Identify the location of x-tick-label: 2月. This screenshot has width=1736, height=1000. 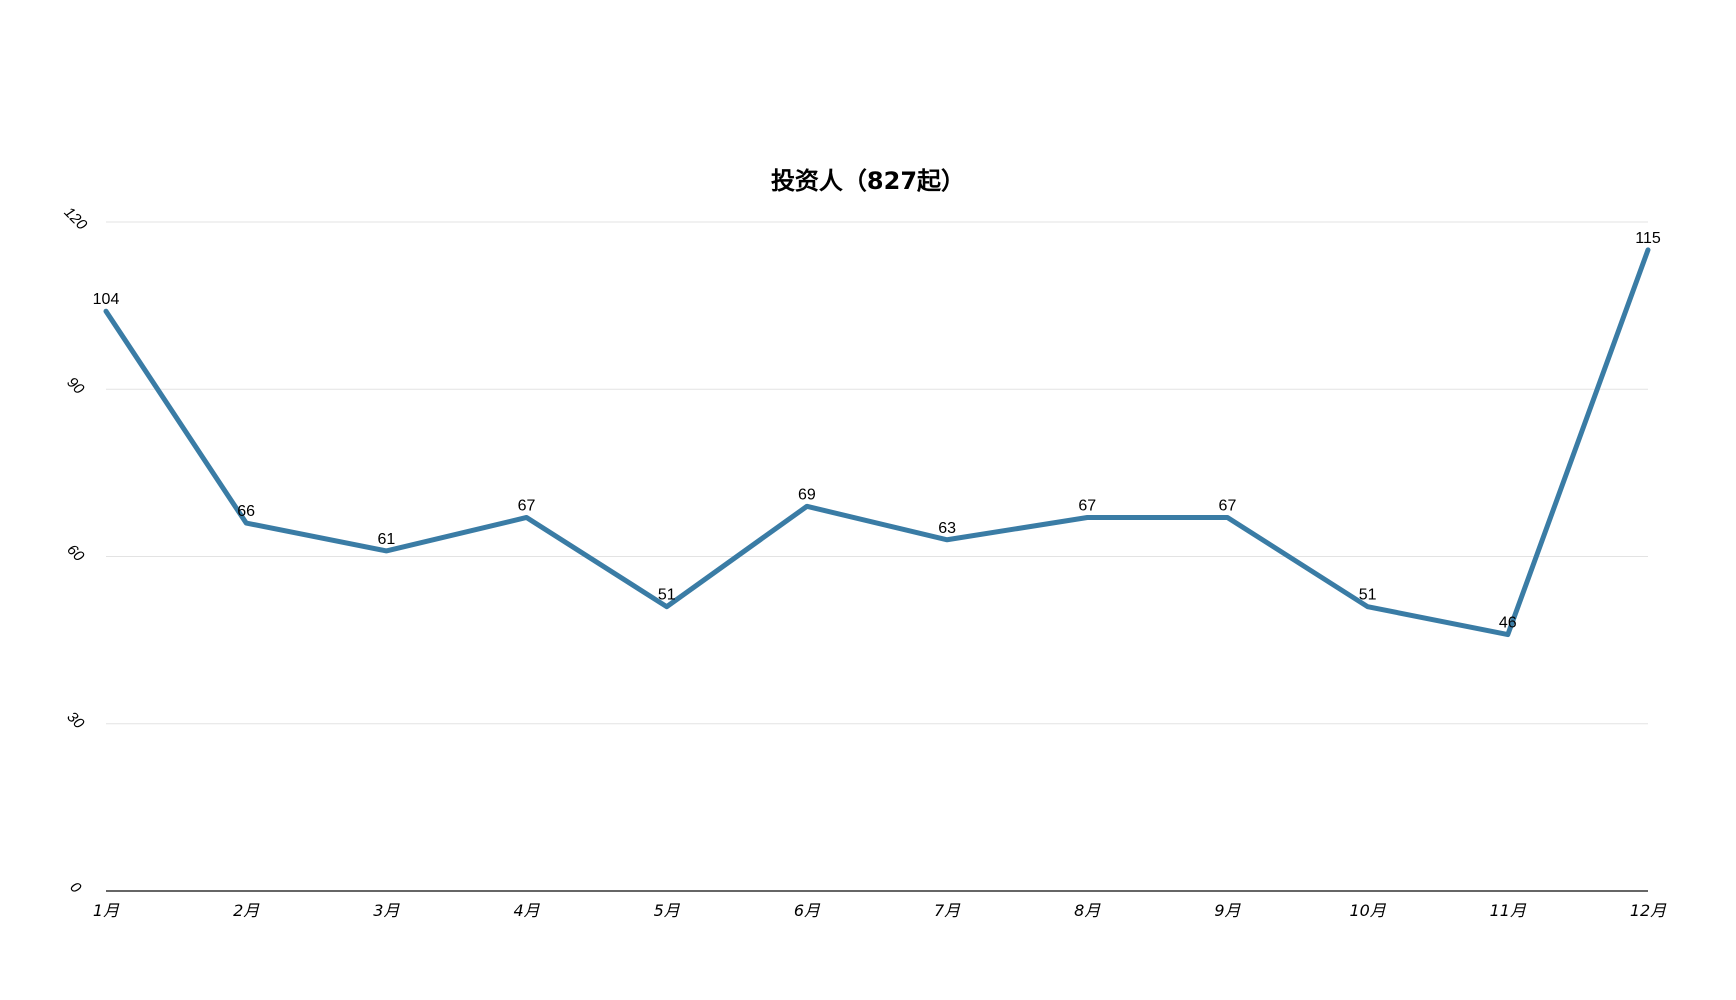
(246, 910).